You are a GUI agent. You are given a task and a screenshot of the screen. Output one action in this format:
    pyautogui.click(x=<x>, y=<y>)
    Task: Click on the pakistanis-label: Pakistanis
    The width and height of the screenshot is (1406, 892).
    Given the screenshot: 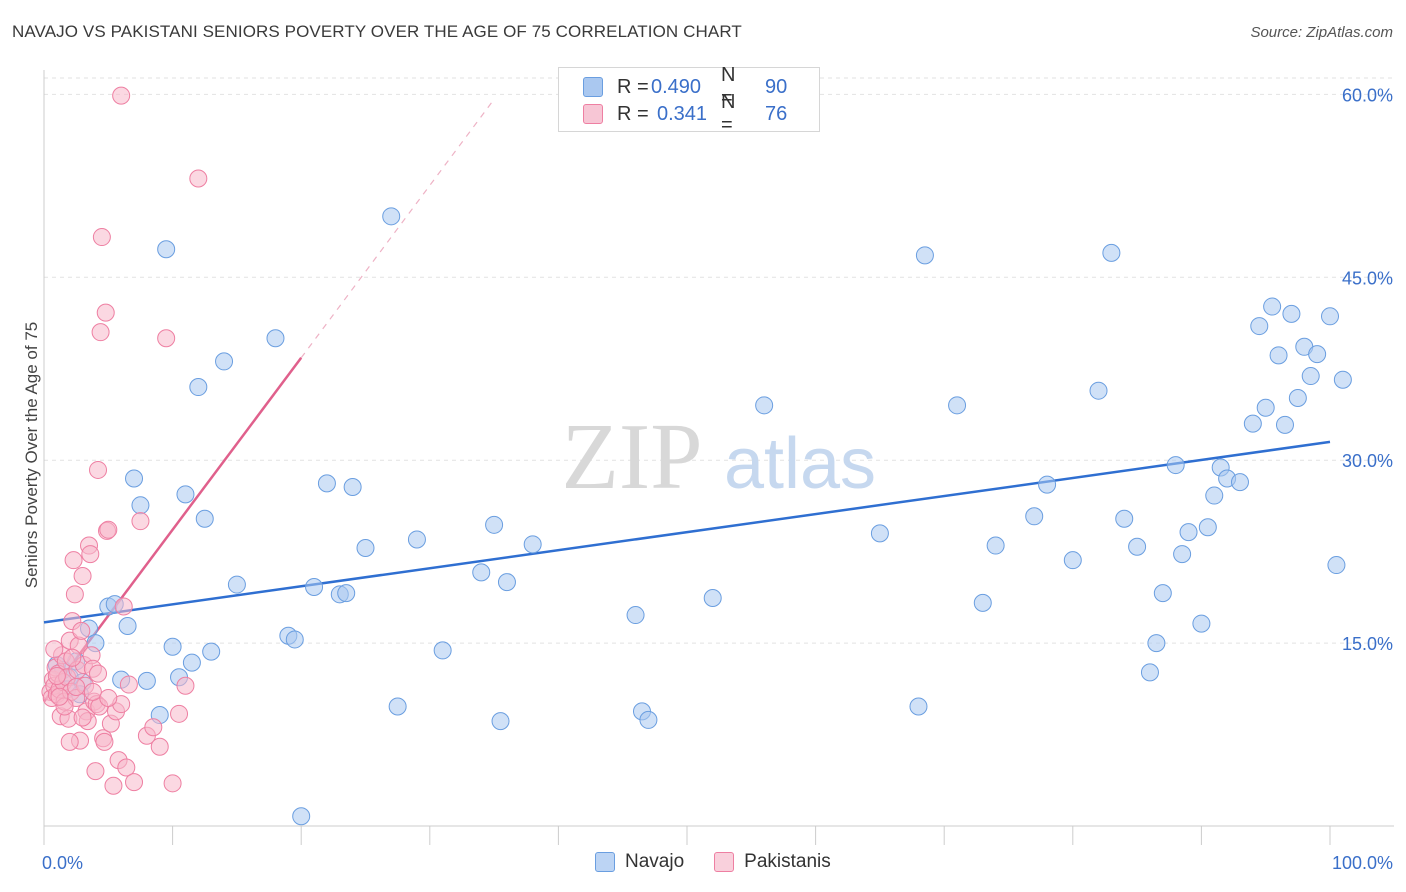 What is the action you would take?
    pyautogui.click(x=787, y=861)
    